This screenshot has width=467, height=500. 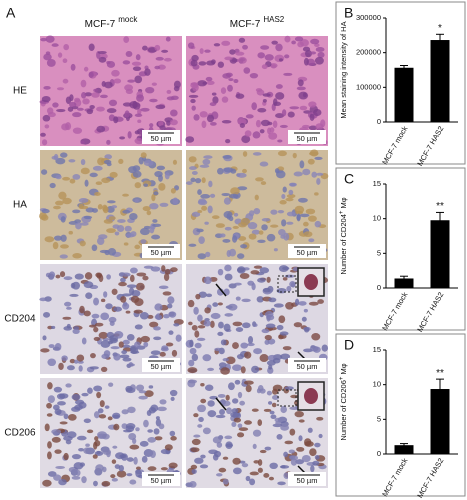 What do you see at coordinates (379, 287) in the screenshot?
I see `y-tick-label: 0` at bounding box center [379, 287].